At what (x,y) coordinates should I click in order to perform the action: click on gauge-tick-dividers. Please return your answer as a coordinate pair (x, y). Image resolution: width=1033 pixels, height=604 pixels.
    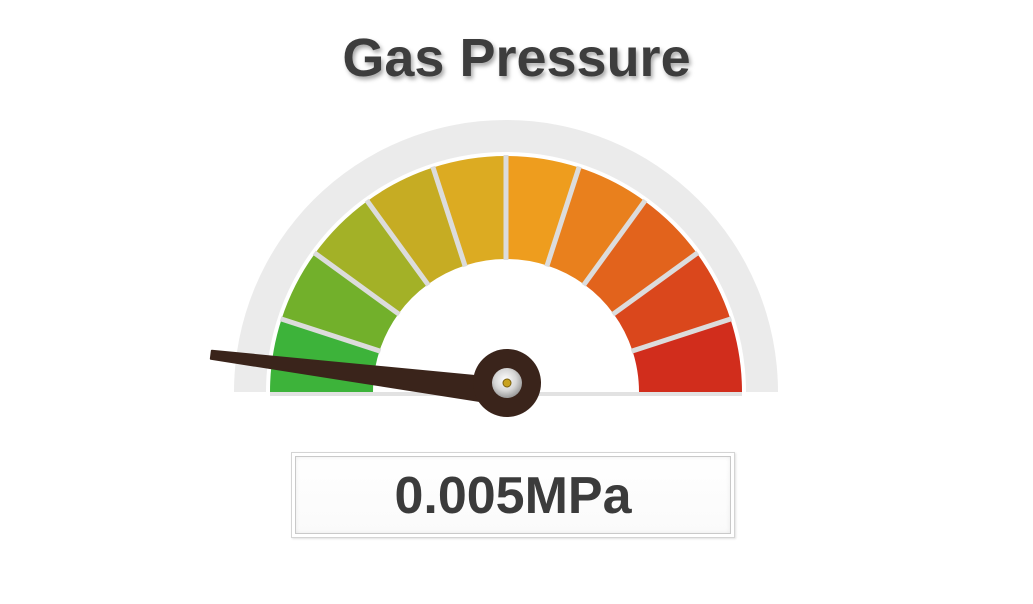
    Looking at the image, I should click on (506, 254).